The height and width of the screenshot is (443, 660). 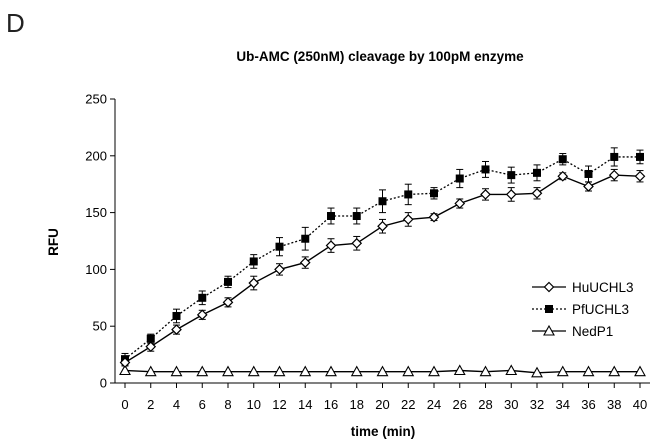 What do you see at coordinates (600, 309) in the screenshot?
I see `legend-label: PfUCHL3` at bounding box center [600, 309].